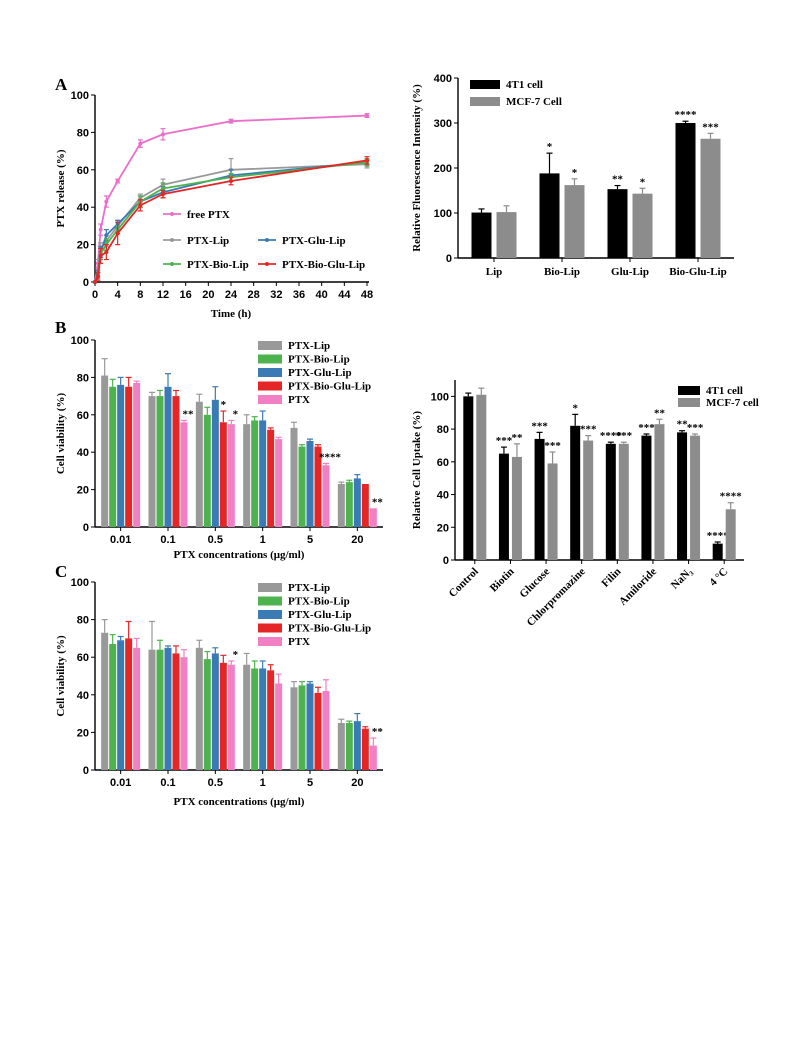  I want to click on x-tick-label: Bio-Glu-Lip, so click(697, 272).